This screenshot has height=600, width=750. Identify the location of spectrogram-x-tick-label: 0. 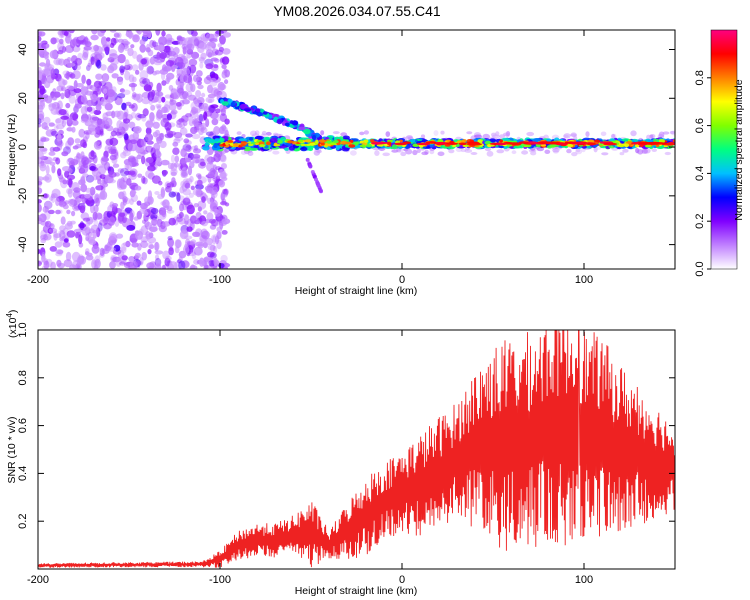
(402, 280).